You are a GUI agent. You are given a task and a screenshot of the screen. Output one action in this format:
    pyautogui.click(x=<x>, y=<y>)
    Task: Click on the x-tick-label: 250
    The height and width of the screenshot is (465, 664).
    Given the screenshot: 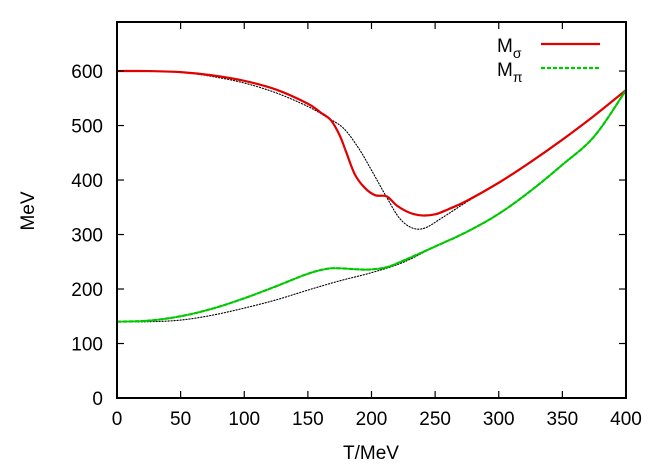 What is the action you would take?
    pyautogui.click(x=435, y=419)
    